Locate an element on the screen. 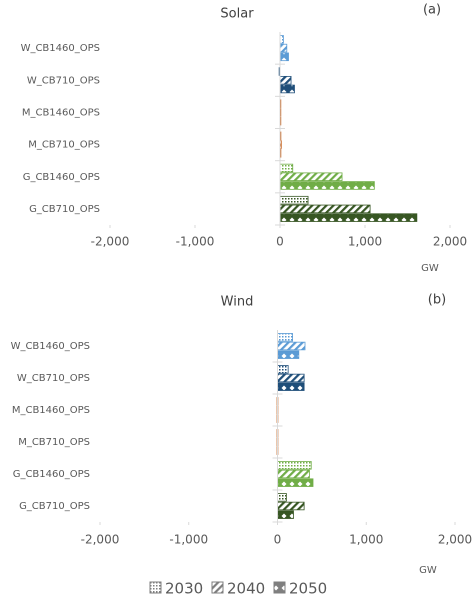  chart-title: Solar is located at coordinates (237, 14).